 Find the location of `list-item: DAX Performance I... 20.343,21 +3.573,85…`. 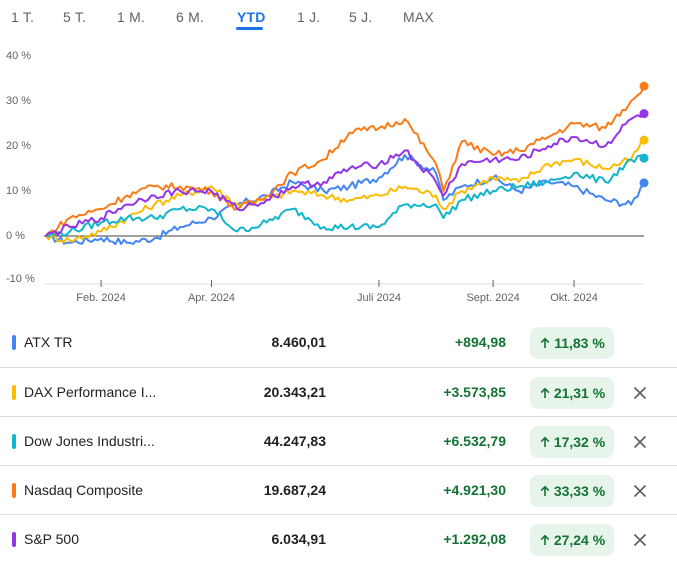

list-item: DAX Performance I... 20.343,21 +3.573,85… is located at coordinates (338, 391).